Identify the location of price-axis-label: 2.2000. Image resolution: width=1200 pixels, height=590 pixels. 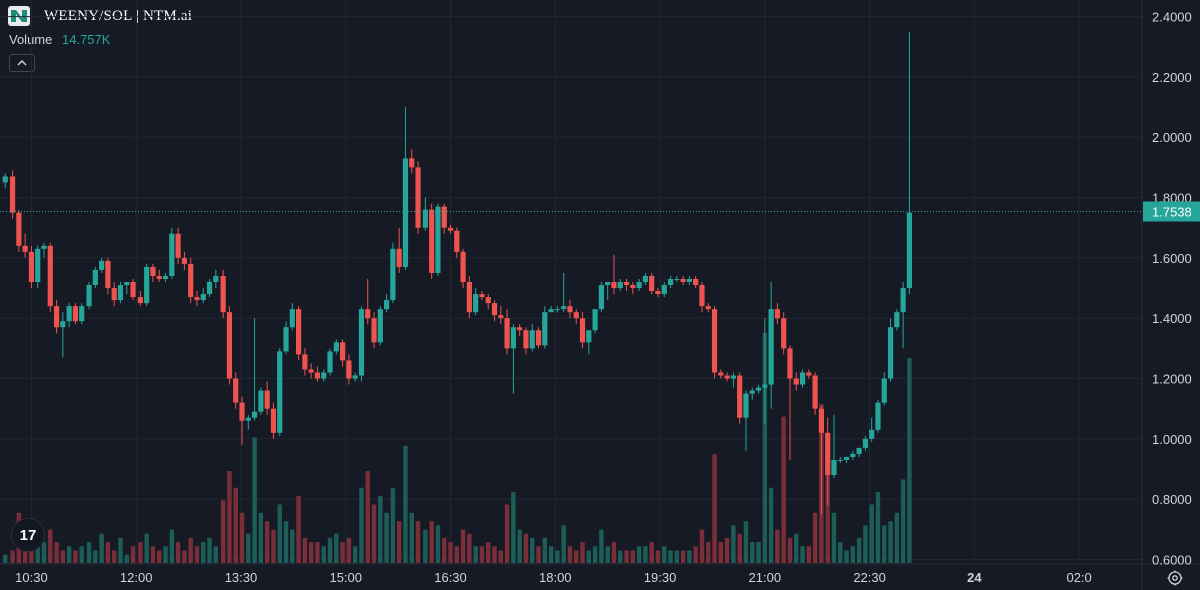
(1172, 77).